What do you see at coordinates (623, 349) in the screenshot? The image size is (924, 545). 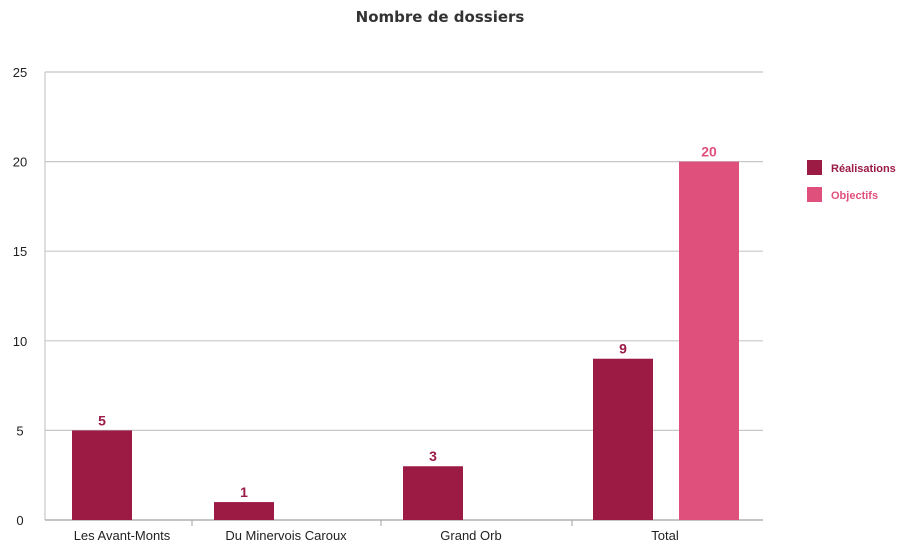 I see `data-label-realisations-4: 9` at bounding box center [623, 349].